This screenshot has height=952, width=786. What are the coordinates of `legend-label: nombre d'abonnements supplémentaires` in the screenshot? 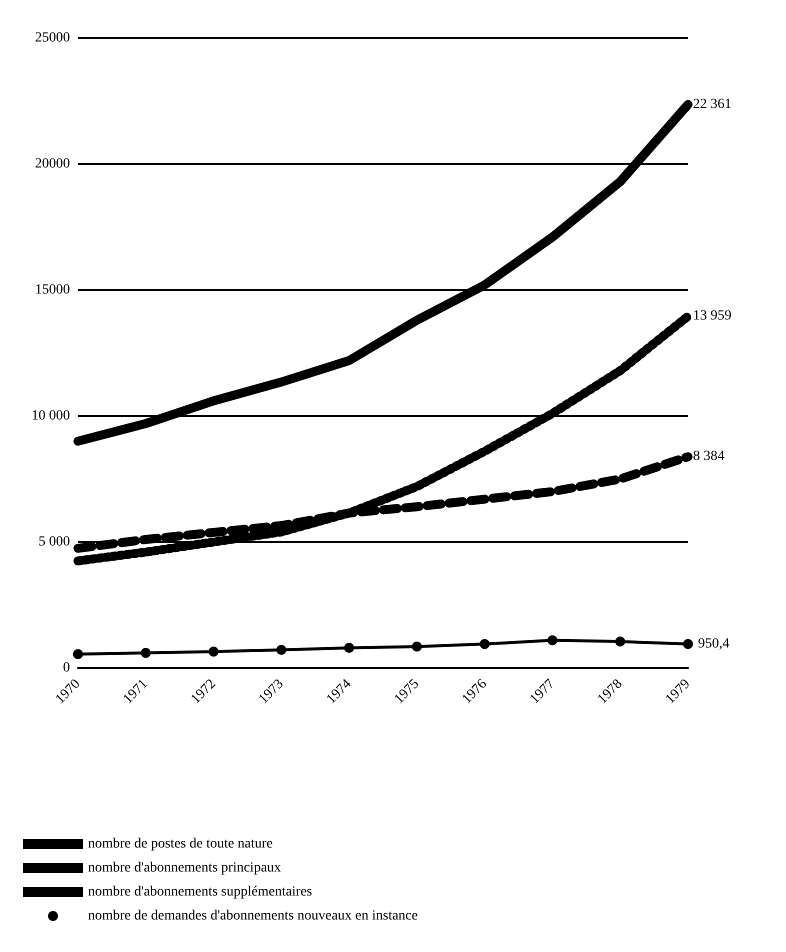 It's located at (200, 892).